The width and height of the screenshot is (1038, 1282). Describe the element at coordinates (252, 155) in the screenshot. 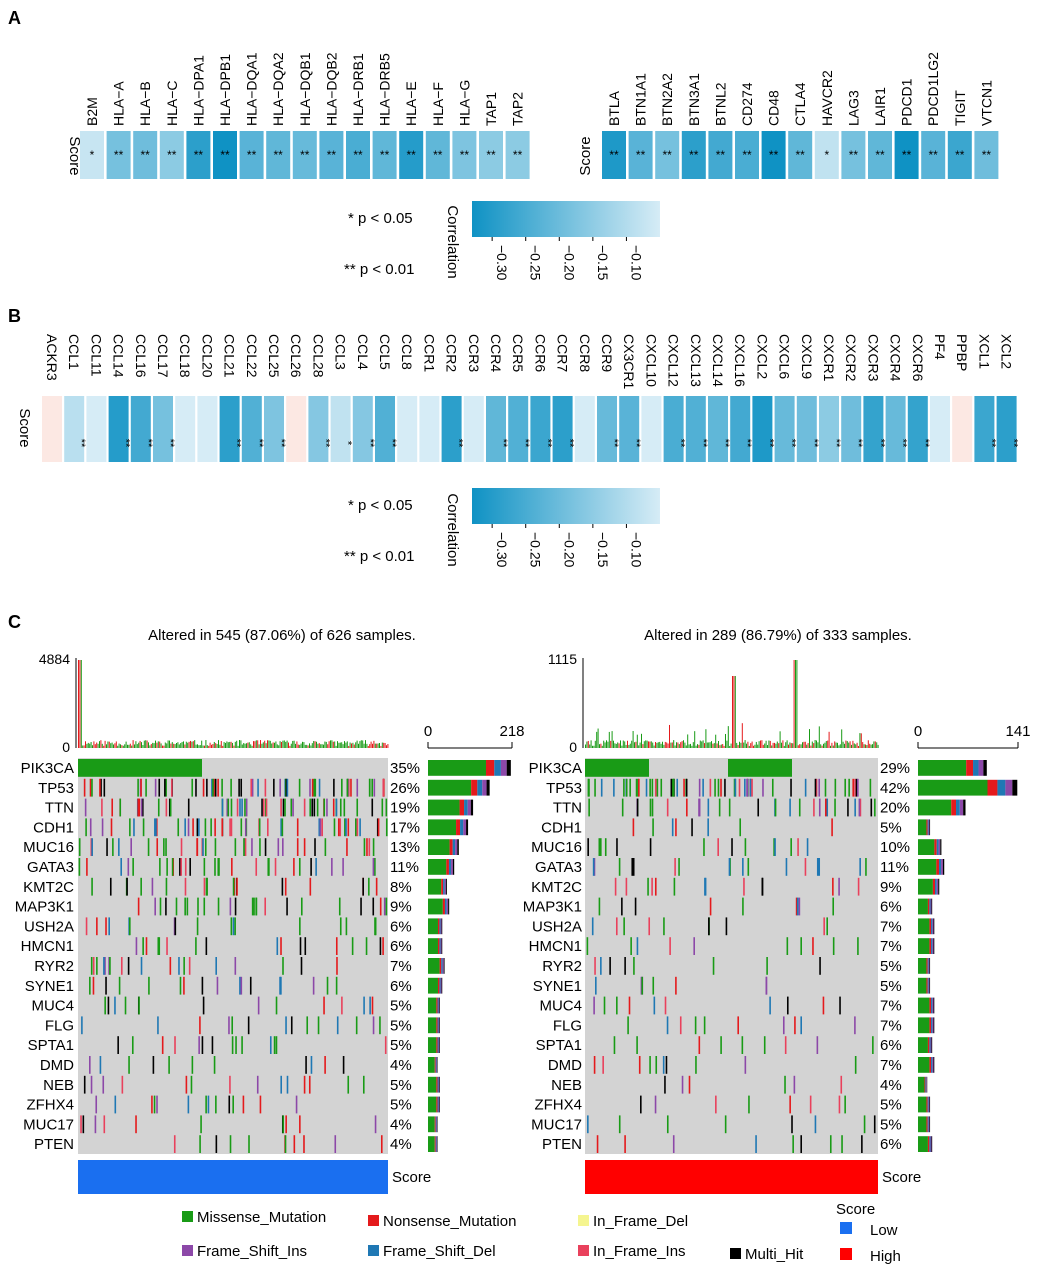

I see `sig-a-hla-dqa1: **` at that location.